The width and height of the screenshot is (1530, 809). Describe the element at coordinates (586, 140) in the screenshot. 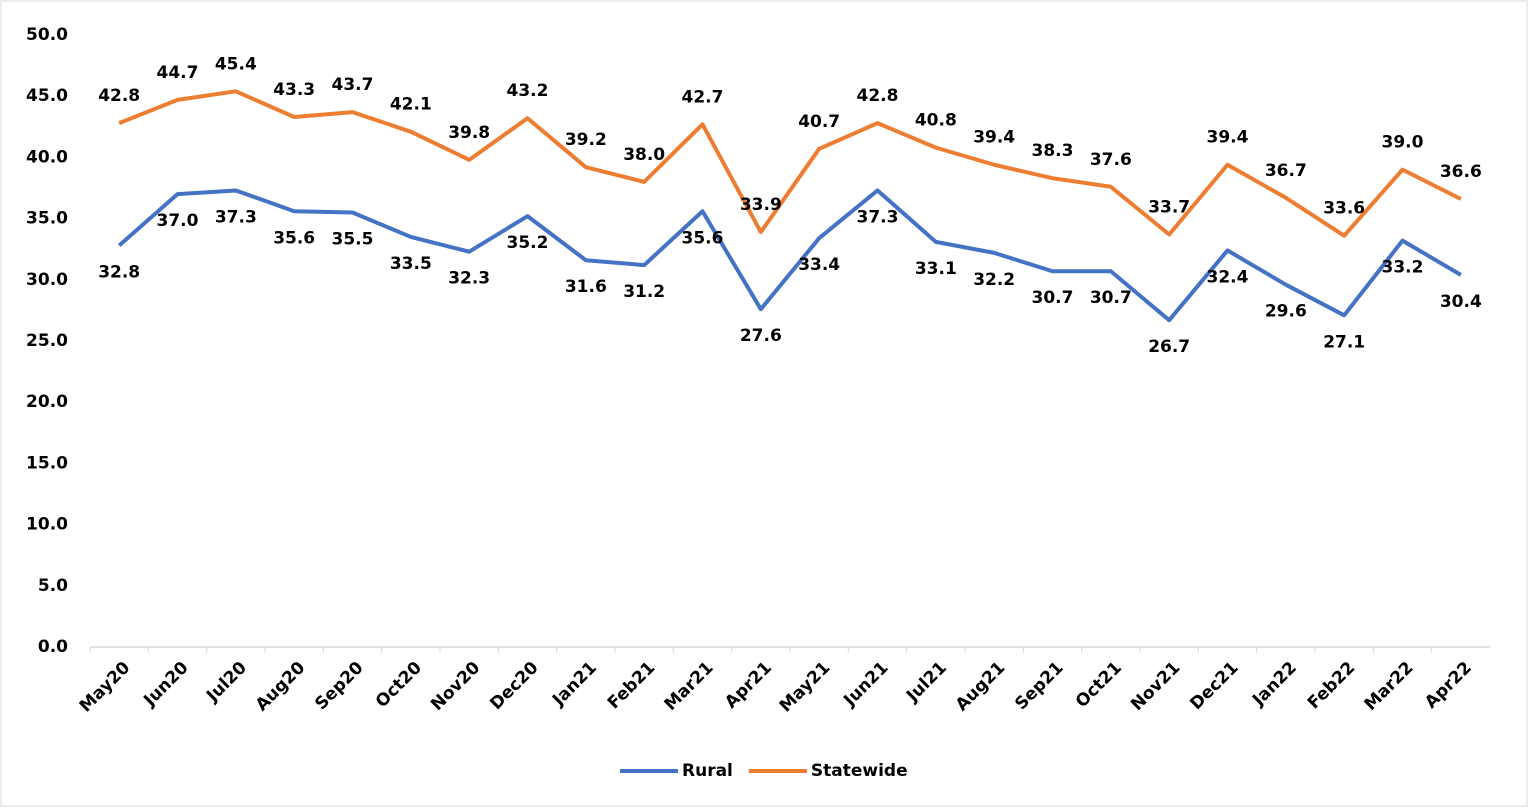

I see `data-label: 39.2` at that location.